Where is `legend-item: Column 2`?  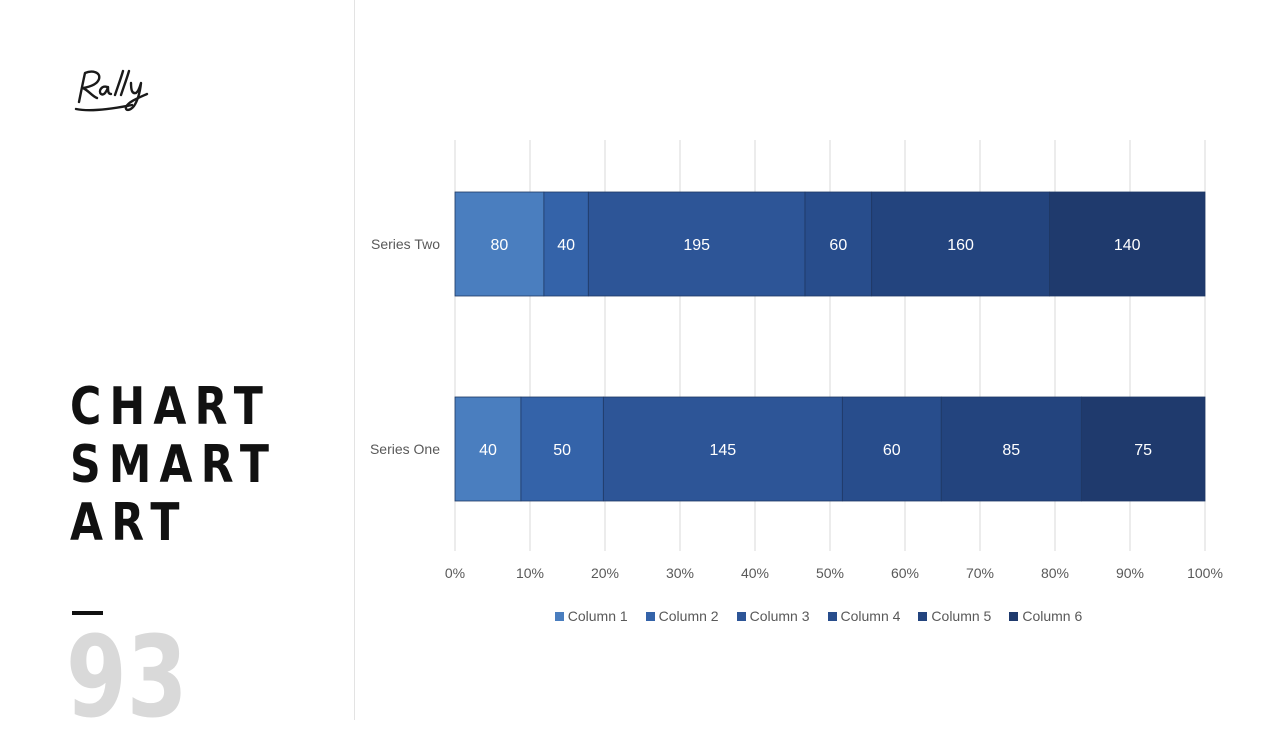 legend-item: Column 2 is located at coordinates (682, 616).